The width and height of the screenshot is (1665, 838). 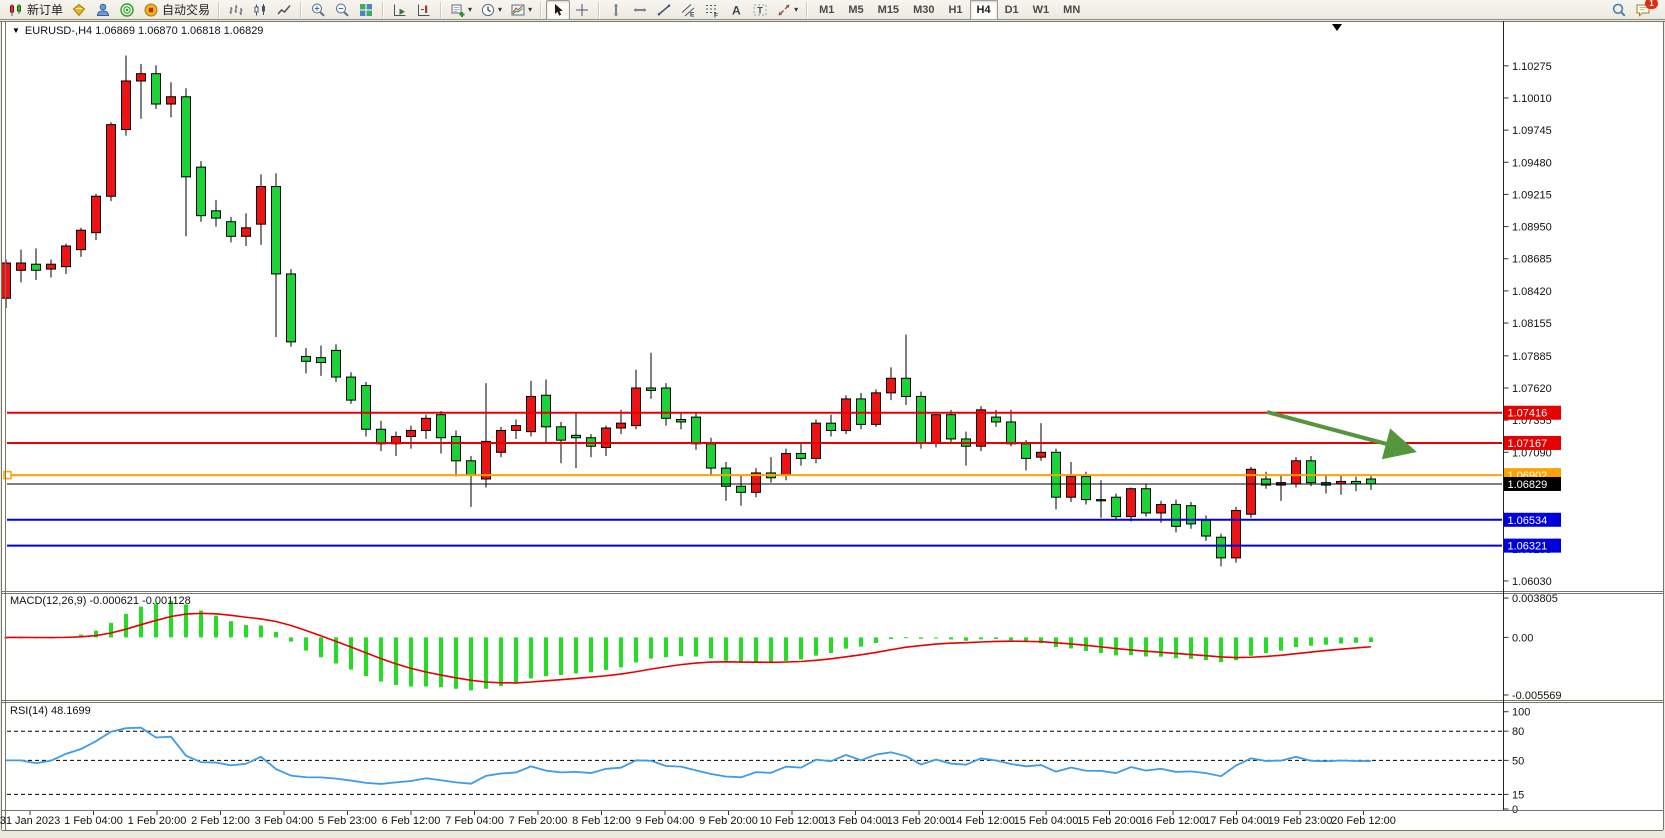 What do you see at coordinates (688, 10) in the screenshot?
I see `equidistant-channel-button: E` at bounding box center [688, 10].